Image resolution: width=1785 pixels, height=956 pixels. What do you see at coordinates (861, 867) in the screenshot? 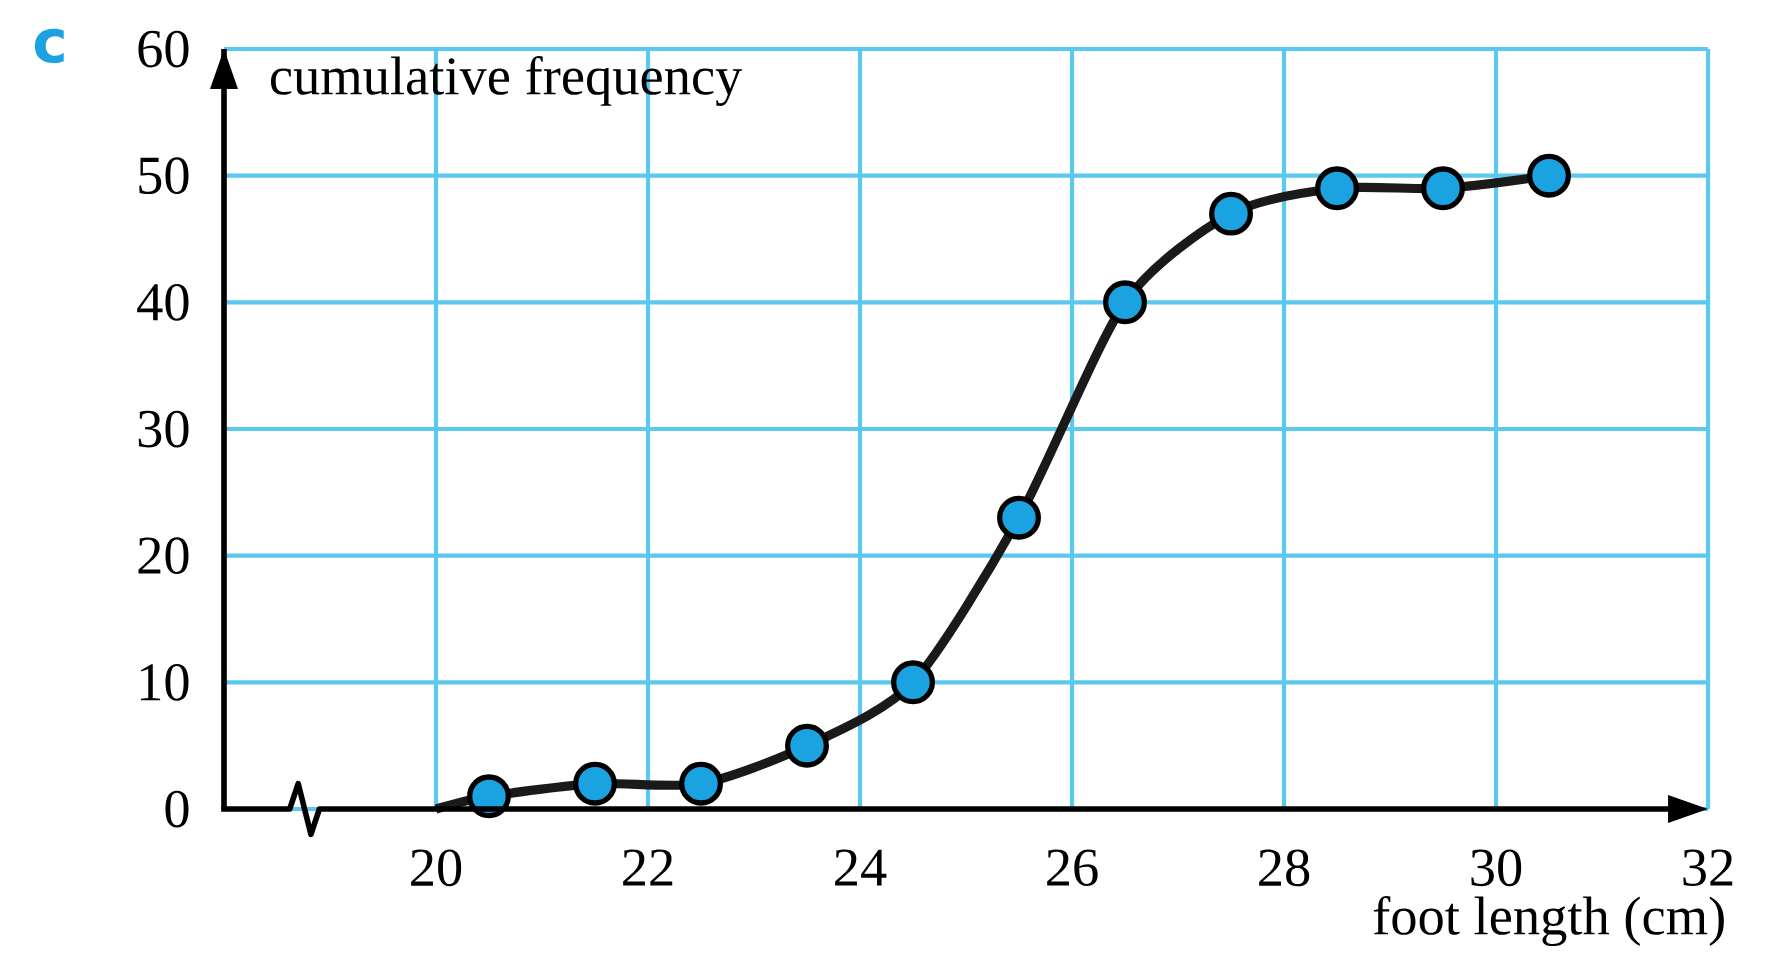
I see `x-tick-label: 24` at bounding box center [861, 867].